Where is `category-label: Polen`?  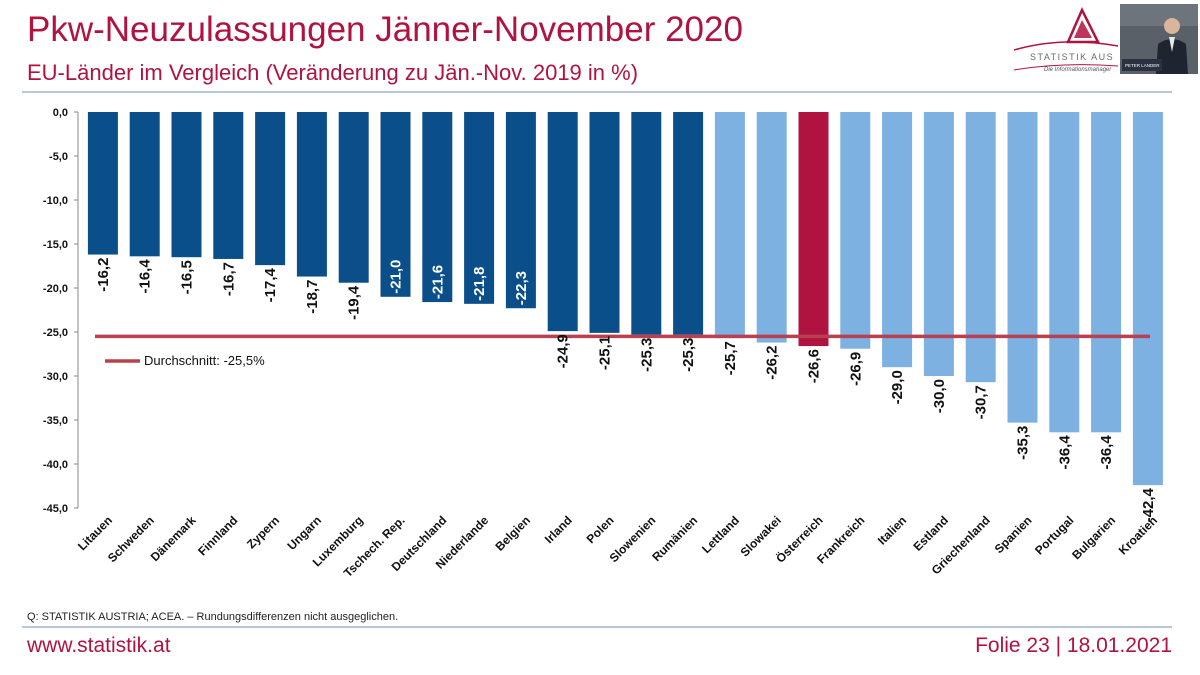
category-label: Polen is located at coordinates (600, 529).